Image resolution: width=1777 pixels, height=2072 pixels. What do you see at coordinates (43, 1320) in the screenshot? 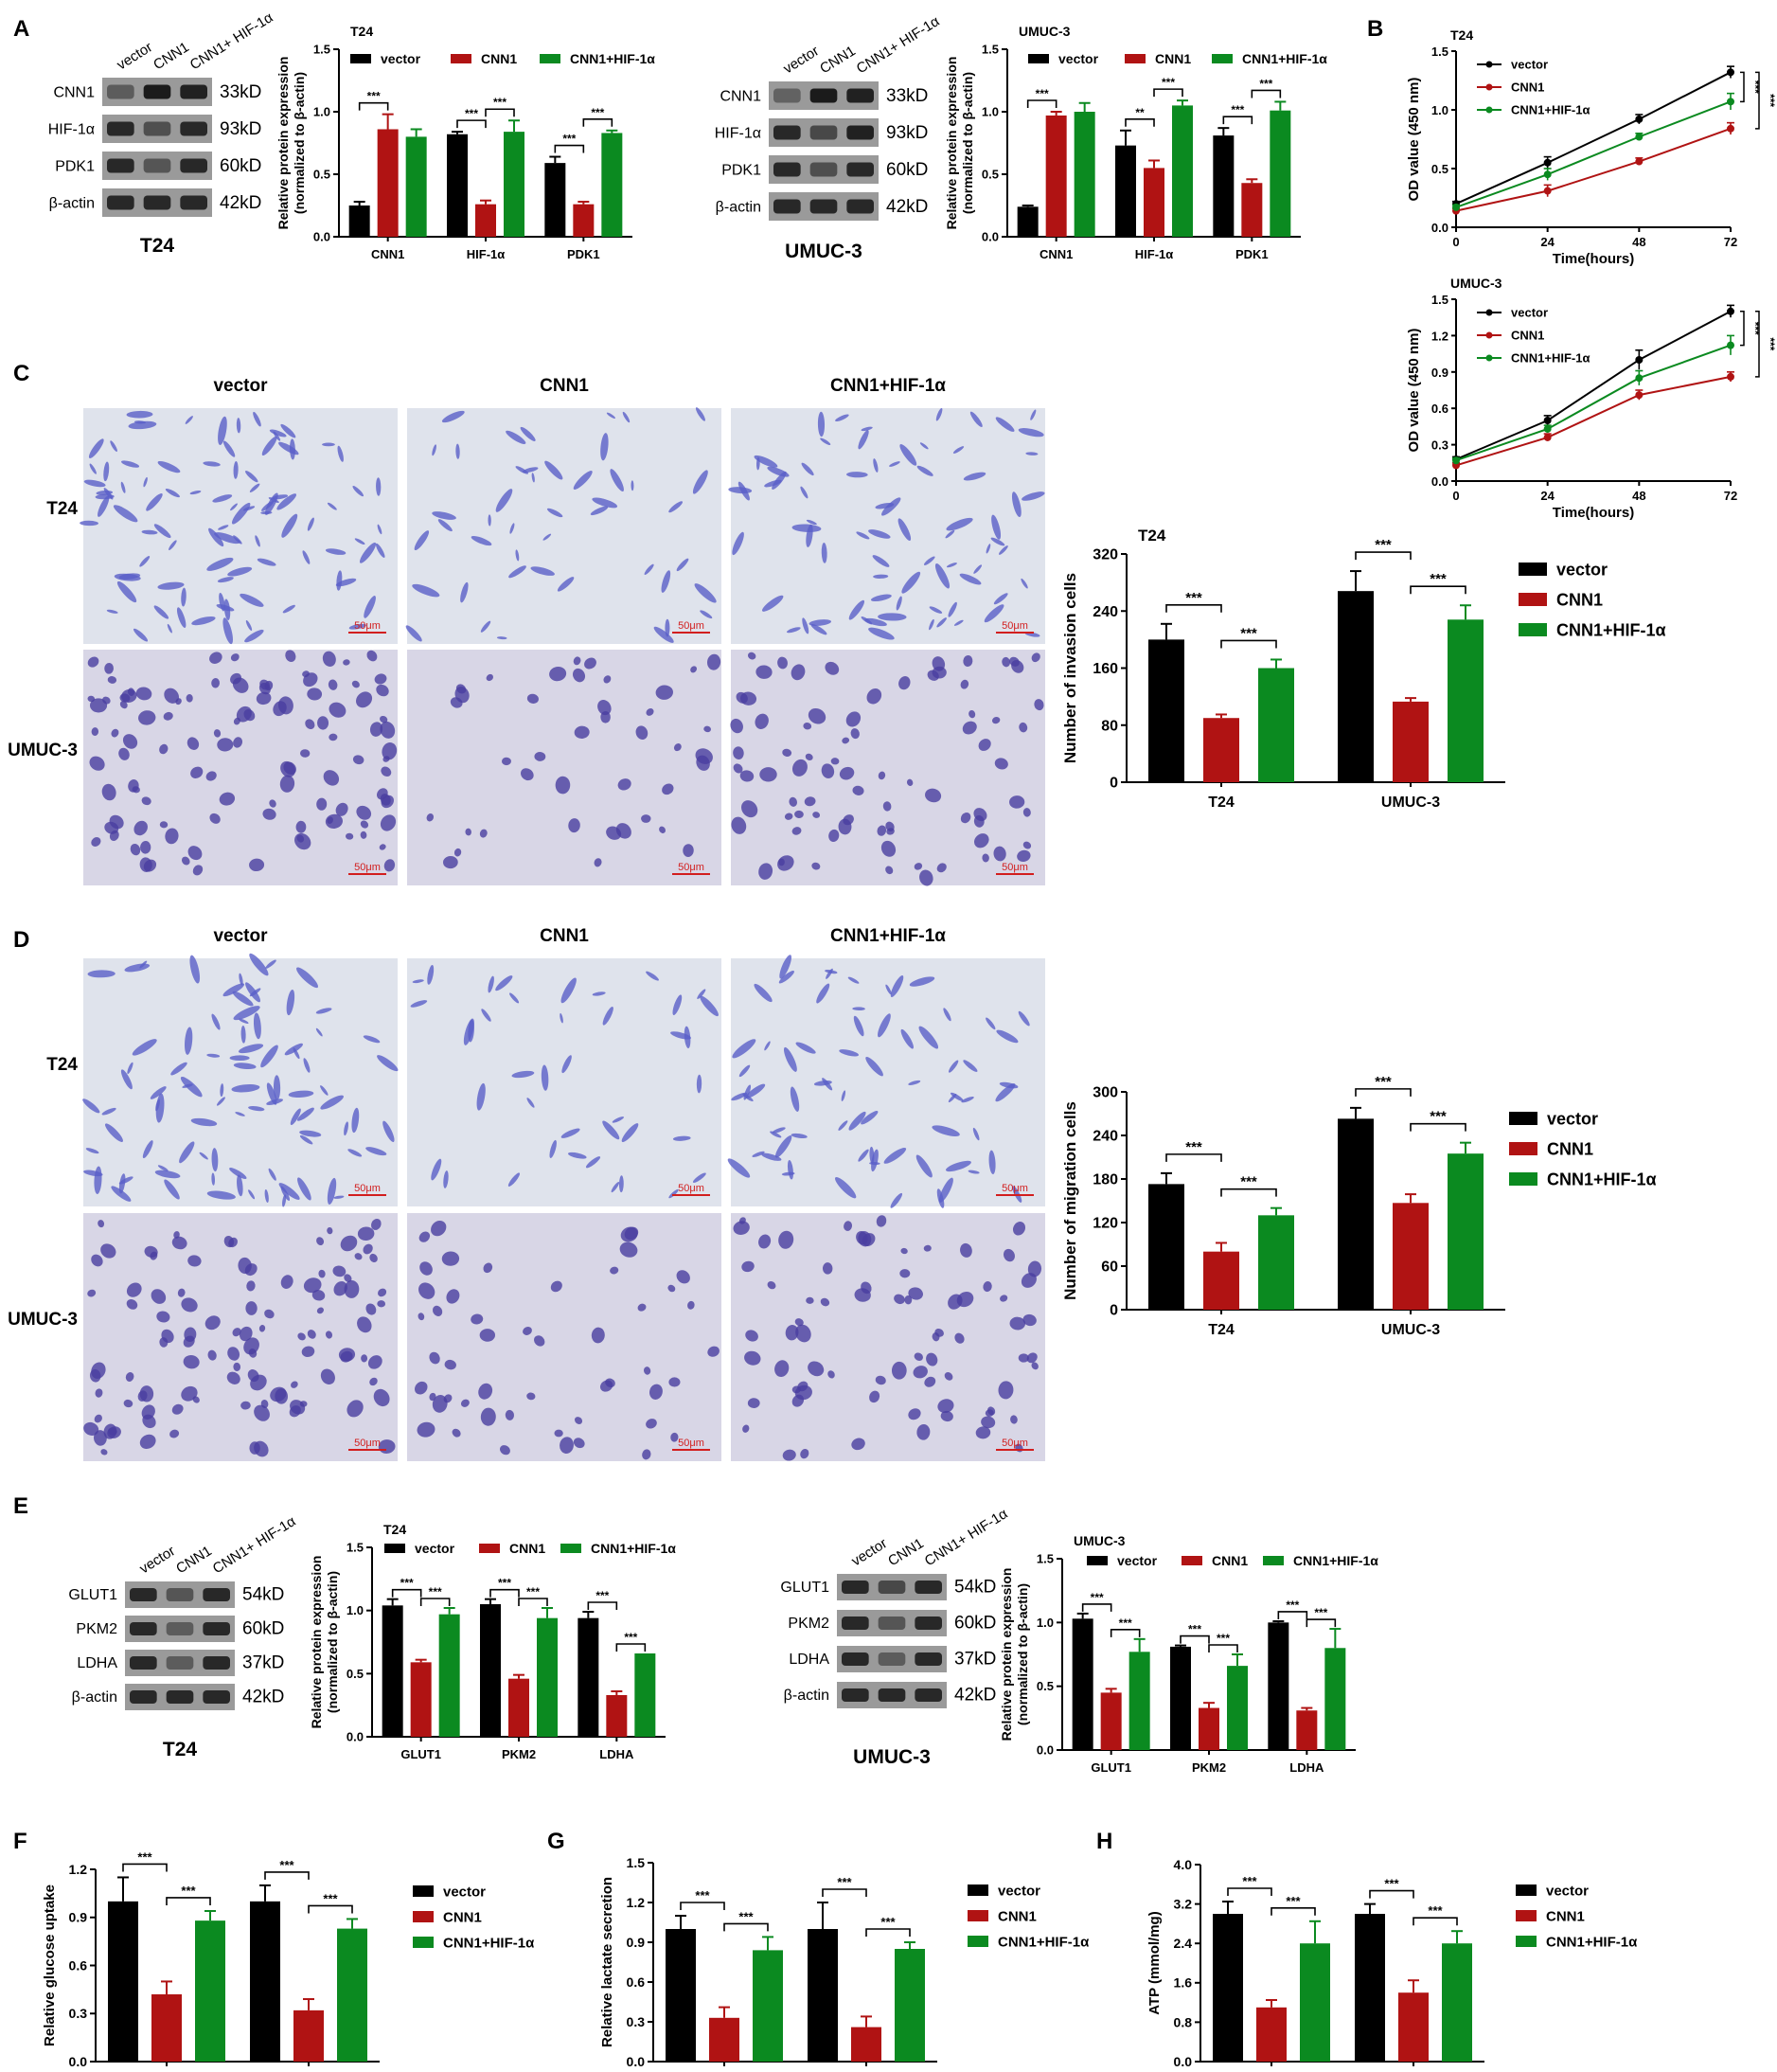
I see `micrograph-row-label: UMUC-3` at bounding box center [43, 1320].